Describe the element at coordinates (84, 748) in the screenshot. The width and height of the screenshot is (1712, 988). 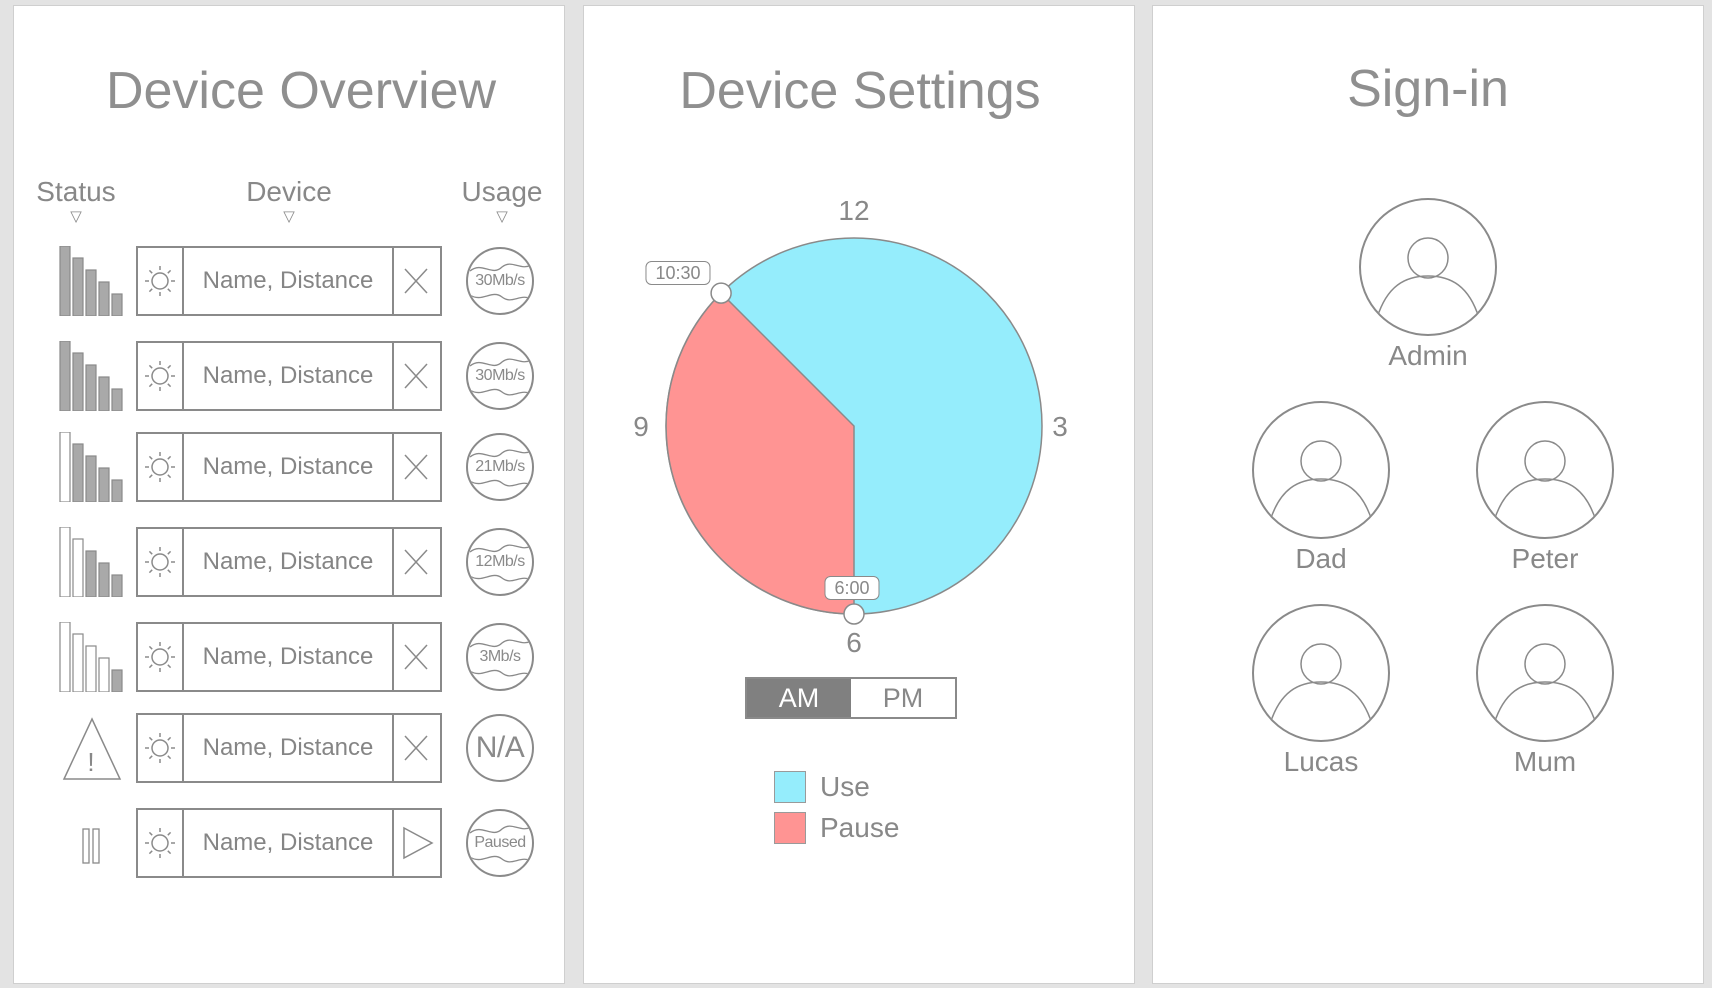
I see `warning-icon: !` at that location.